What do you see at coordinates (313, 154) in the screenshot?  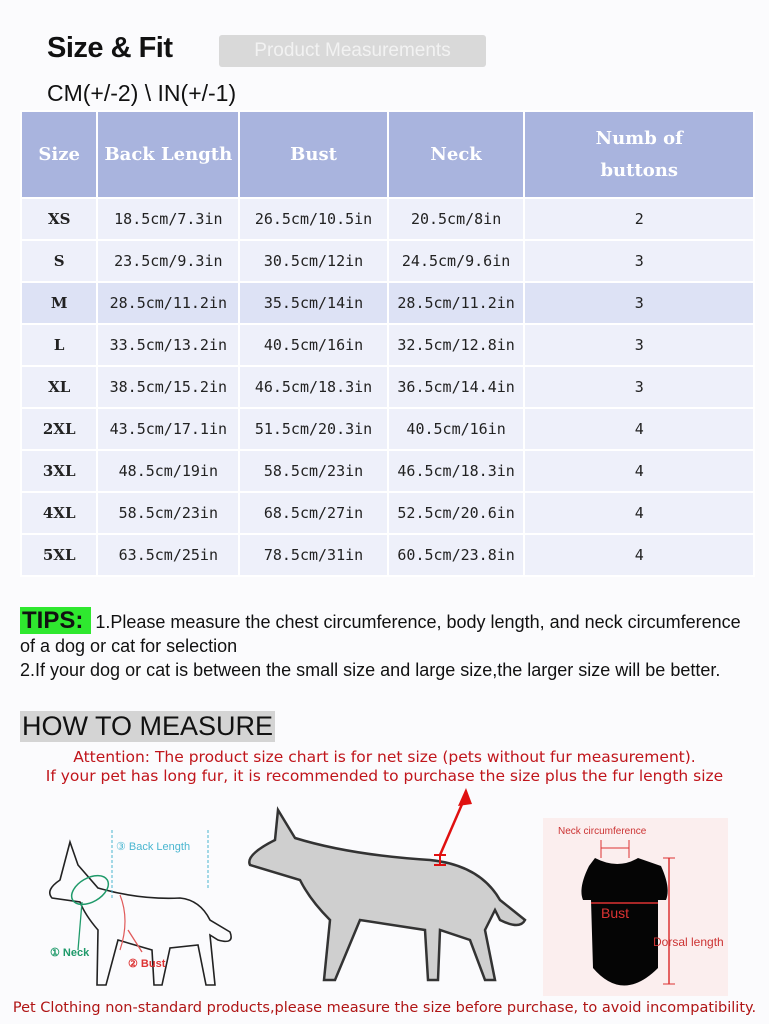 I see `column-header: Bust` at bounding box center [313, 154].